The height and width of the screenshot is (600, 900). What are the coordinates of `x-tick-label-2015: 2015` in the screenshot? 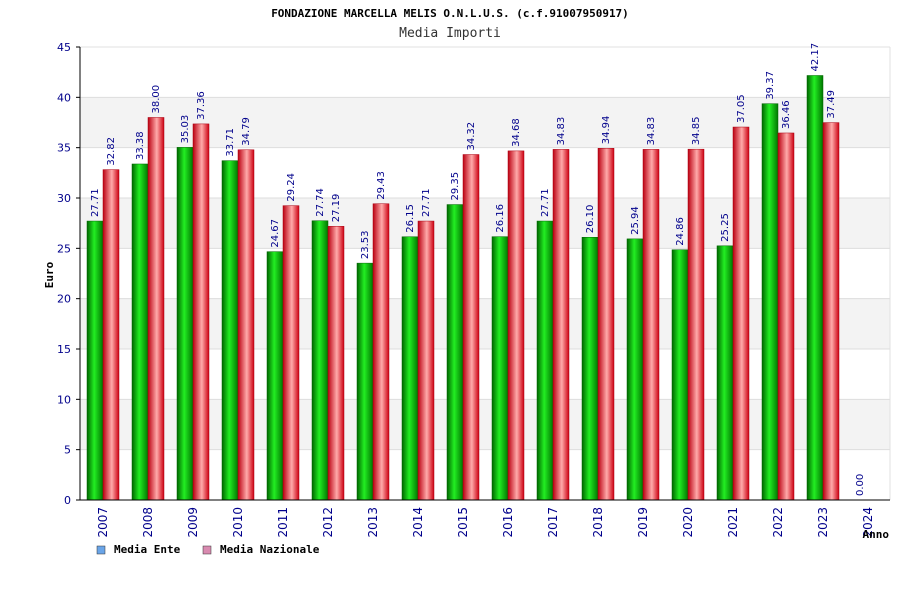 It's located at (463, 522).